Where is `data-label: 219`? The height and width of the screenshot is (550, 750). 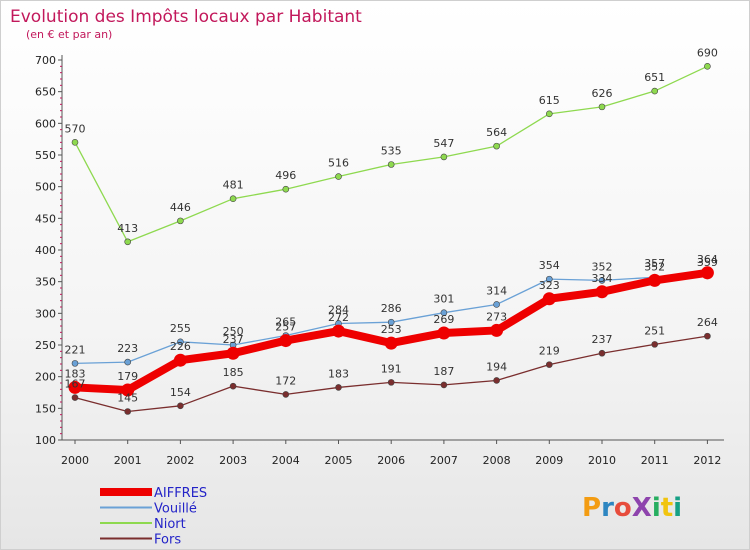 data-label: 219 is located at coordinates (549, 351).